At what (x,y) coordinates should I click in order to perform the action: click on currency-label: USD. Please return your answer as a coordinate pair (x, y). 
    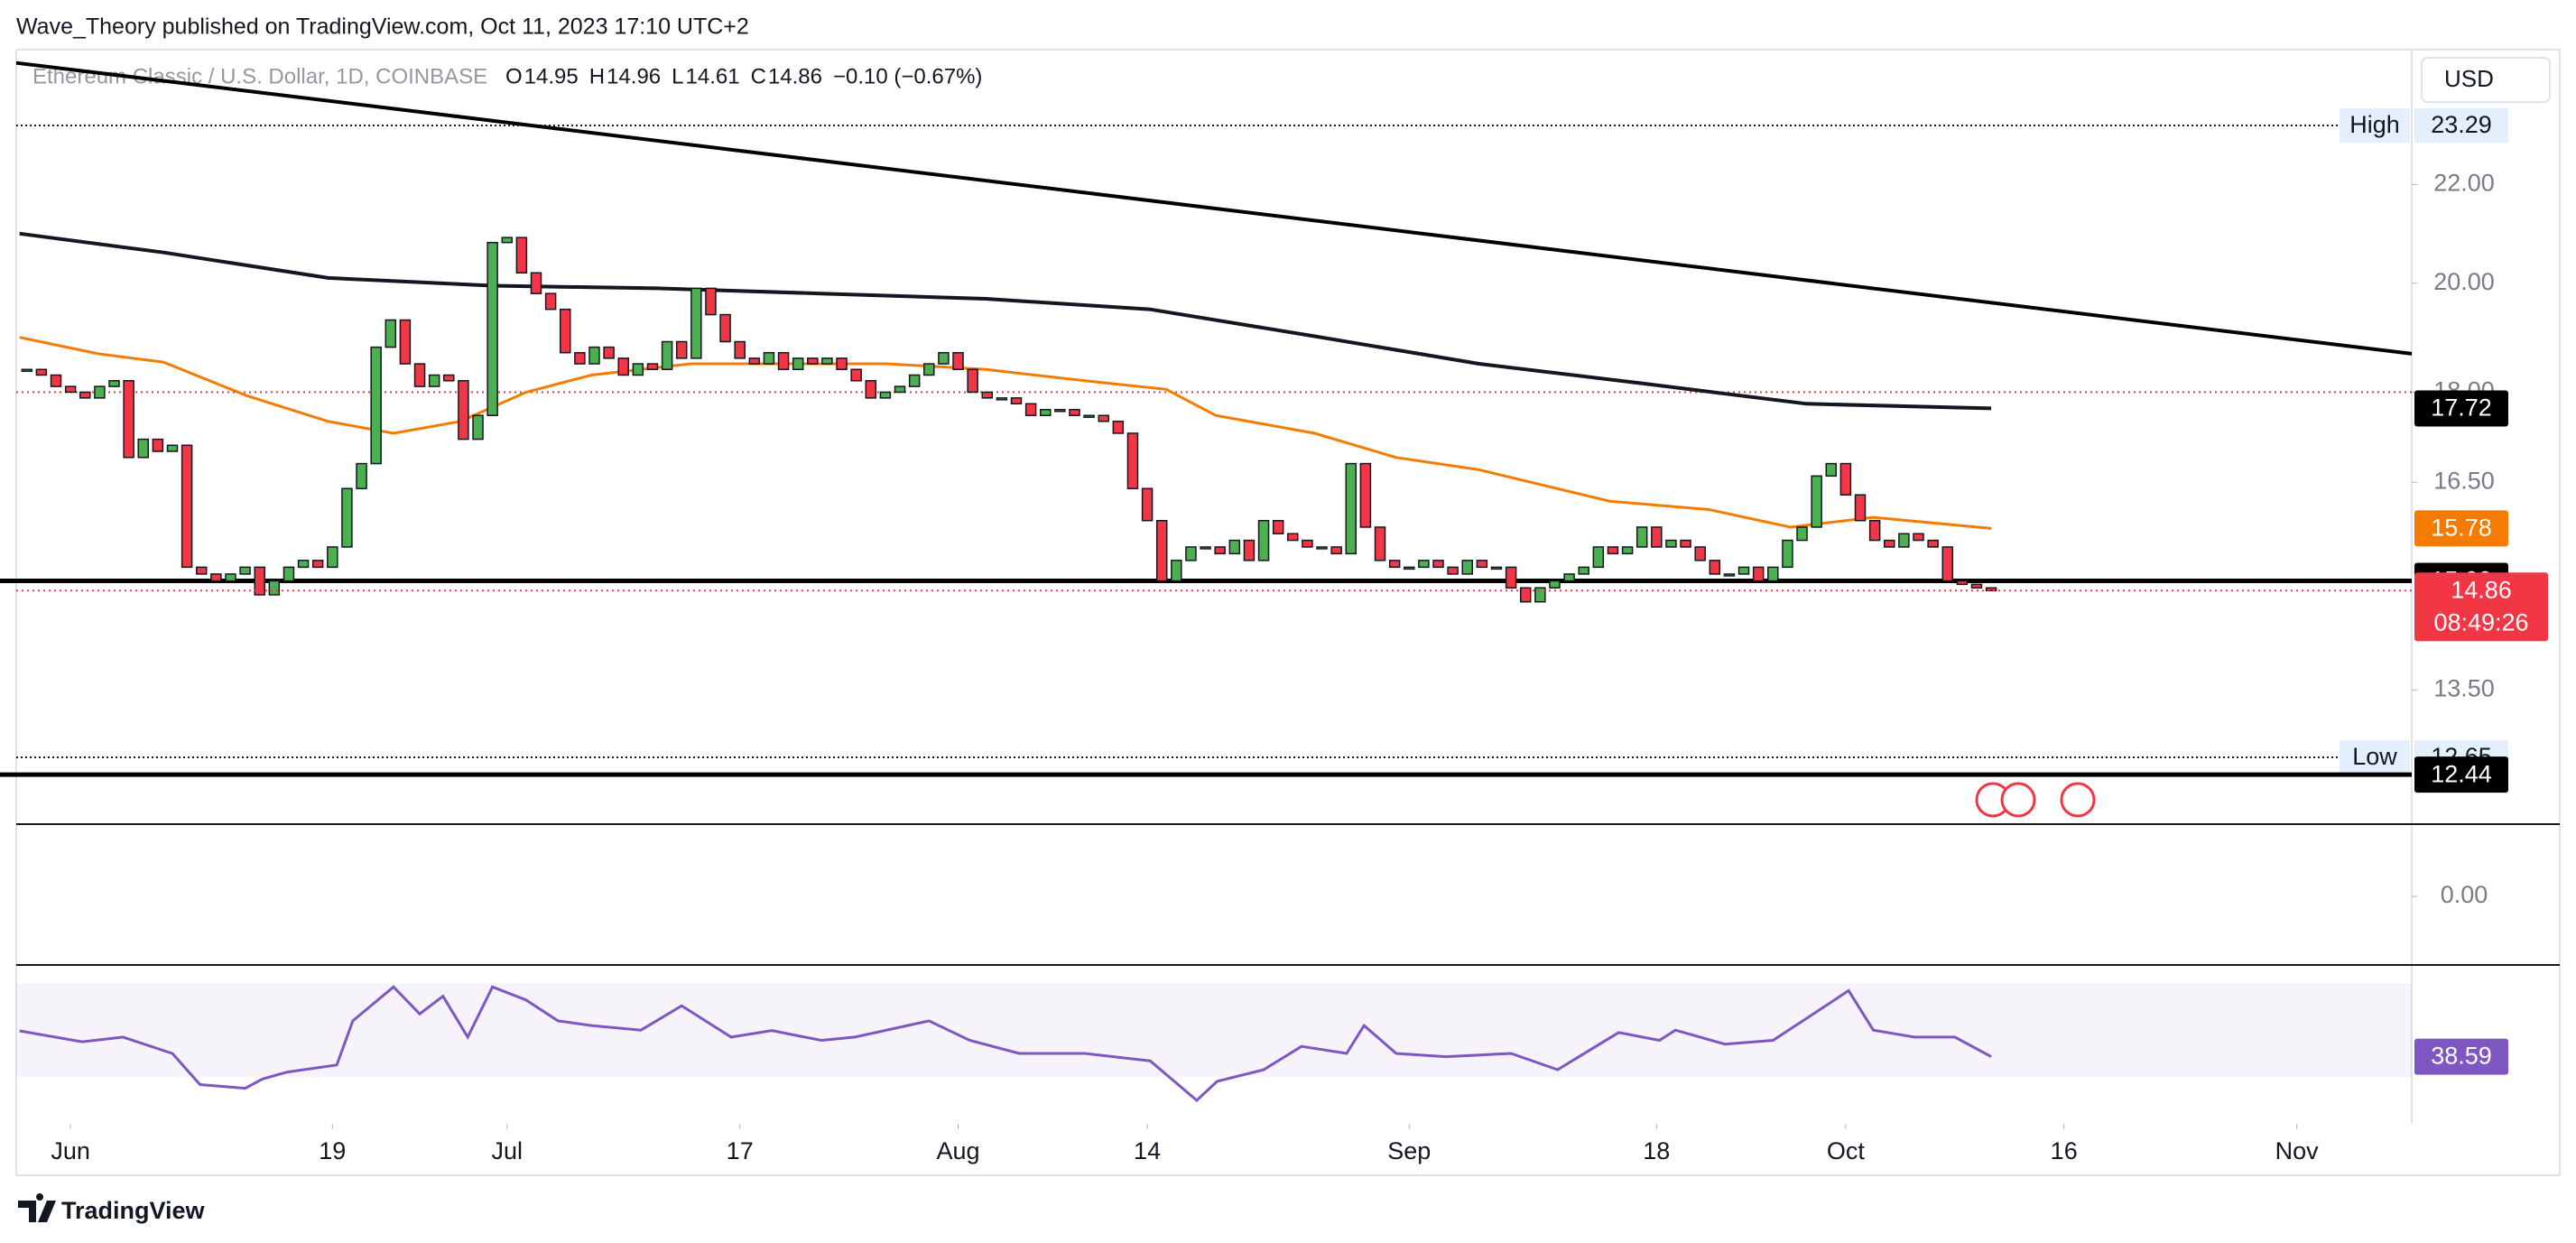
    Looking at the image, I should click on (2469, 78).